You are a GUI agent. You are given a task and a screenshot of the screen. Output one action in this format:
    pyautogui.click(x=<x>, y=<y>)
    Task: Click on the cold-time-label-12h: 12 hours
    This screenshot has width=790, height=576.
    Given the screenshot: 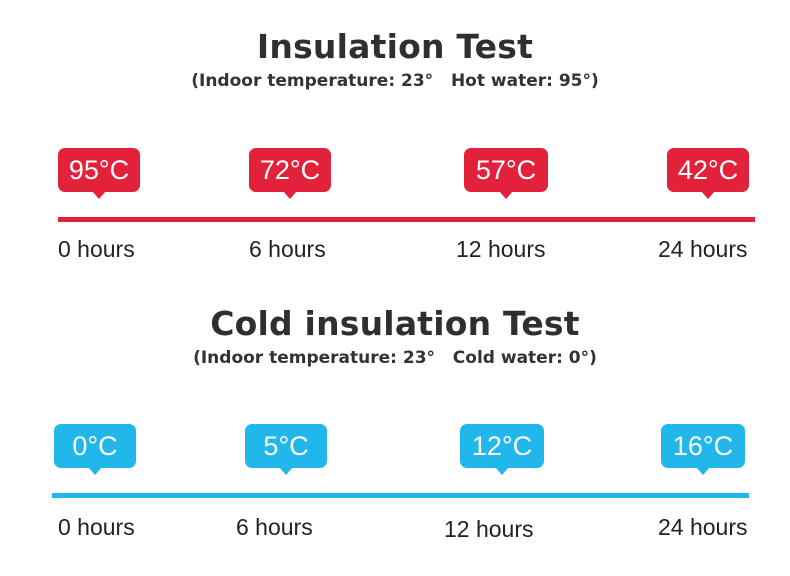 What is the action you would take?
    pyautogui.click(x=489, y=529)
    